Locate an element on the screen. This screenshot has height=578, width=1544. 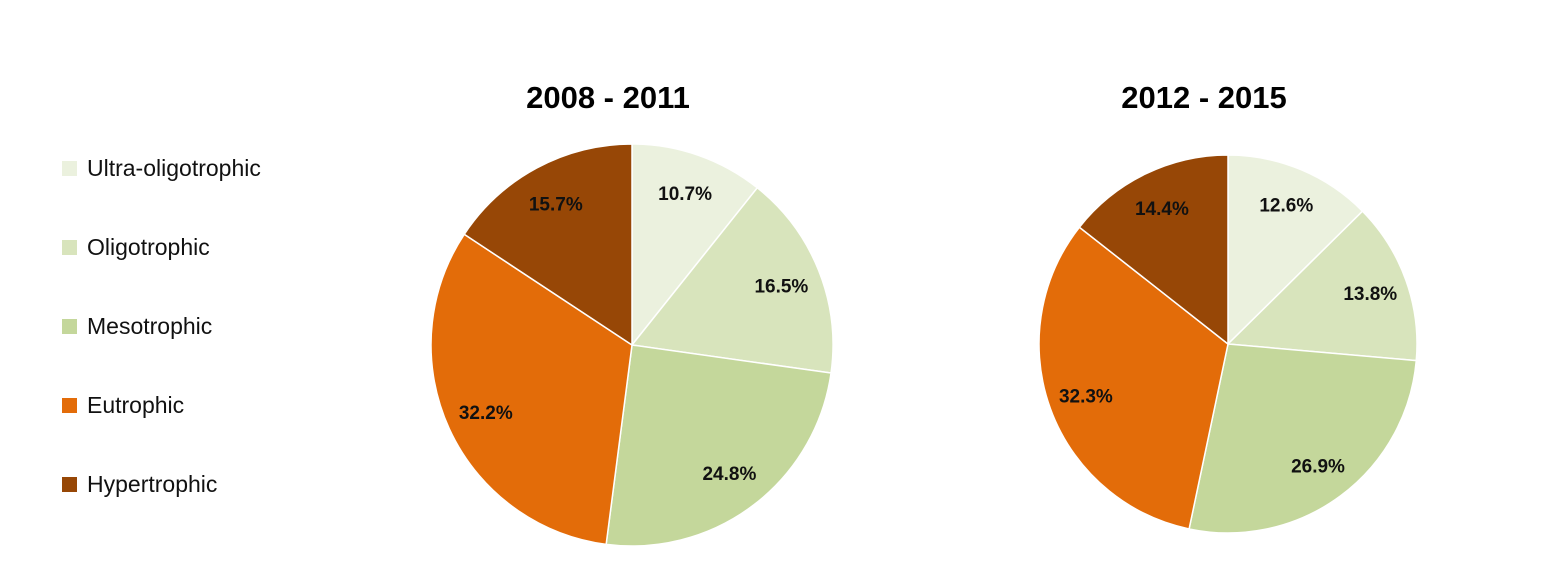
legend-label: Ultra-oligotrophic is located at coordinates (174, 168).